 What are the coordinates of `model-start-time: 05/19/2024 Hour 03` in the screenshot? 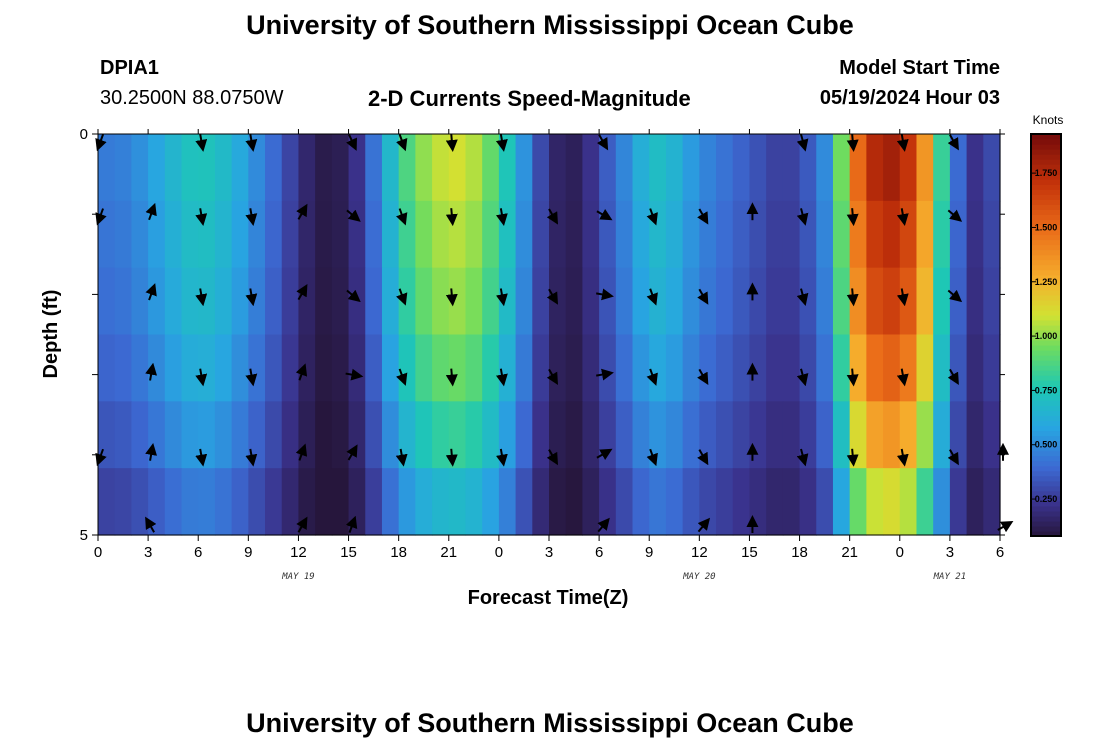 It's located at (909, 98).